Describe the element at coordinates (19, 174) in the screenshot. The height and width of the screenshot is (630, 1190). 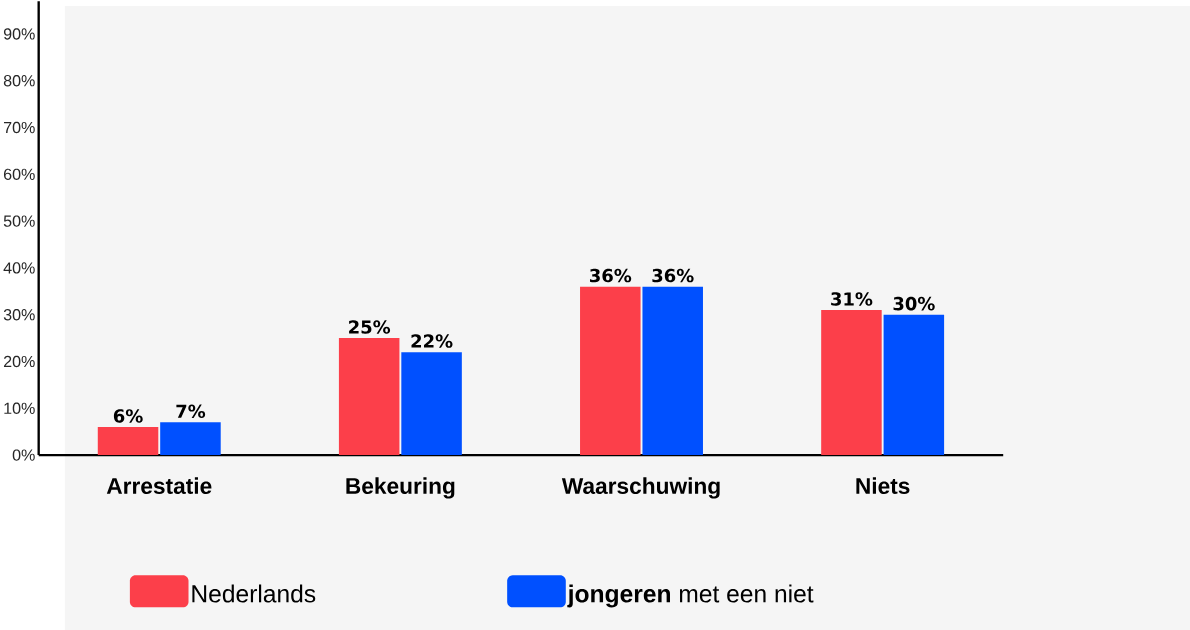
I see `y-tick-label: 60%` at that location.